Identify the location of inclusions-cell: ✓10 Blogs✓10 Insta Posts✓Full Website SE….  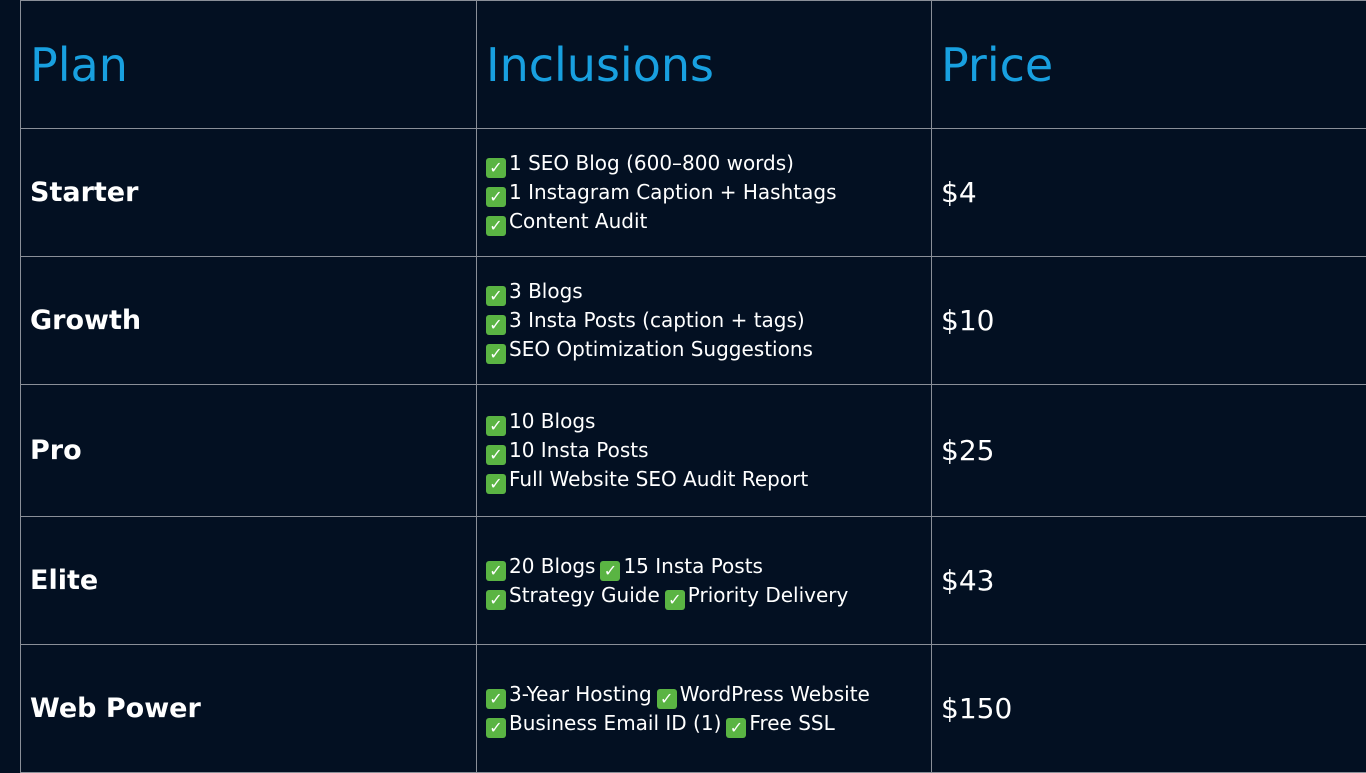
(704, 451).